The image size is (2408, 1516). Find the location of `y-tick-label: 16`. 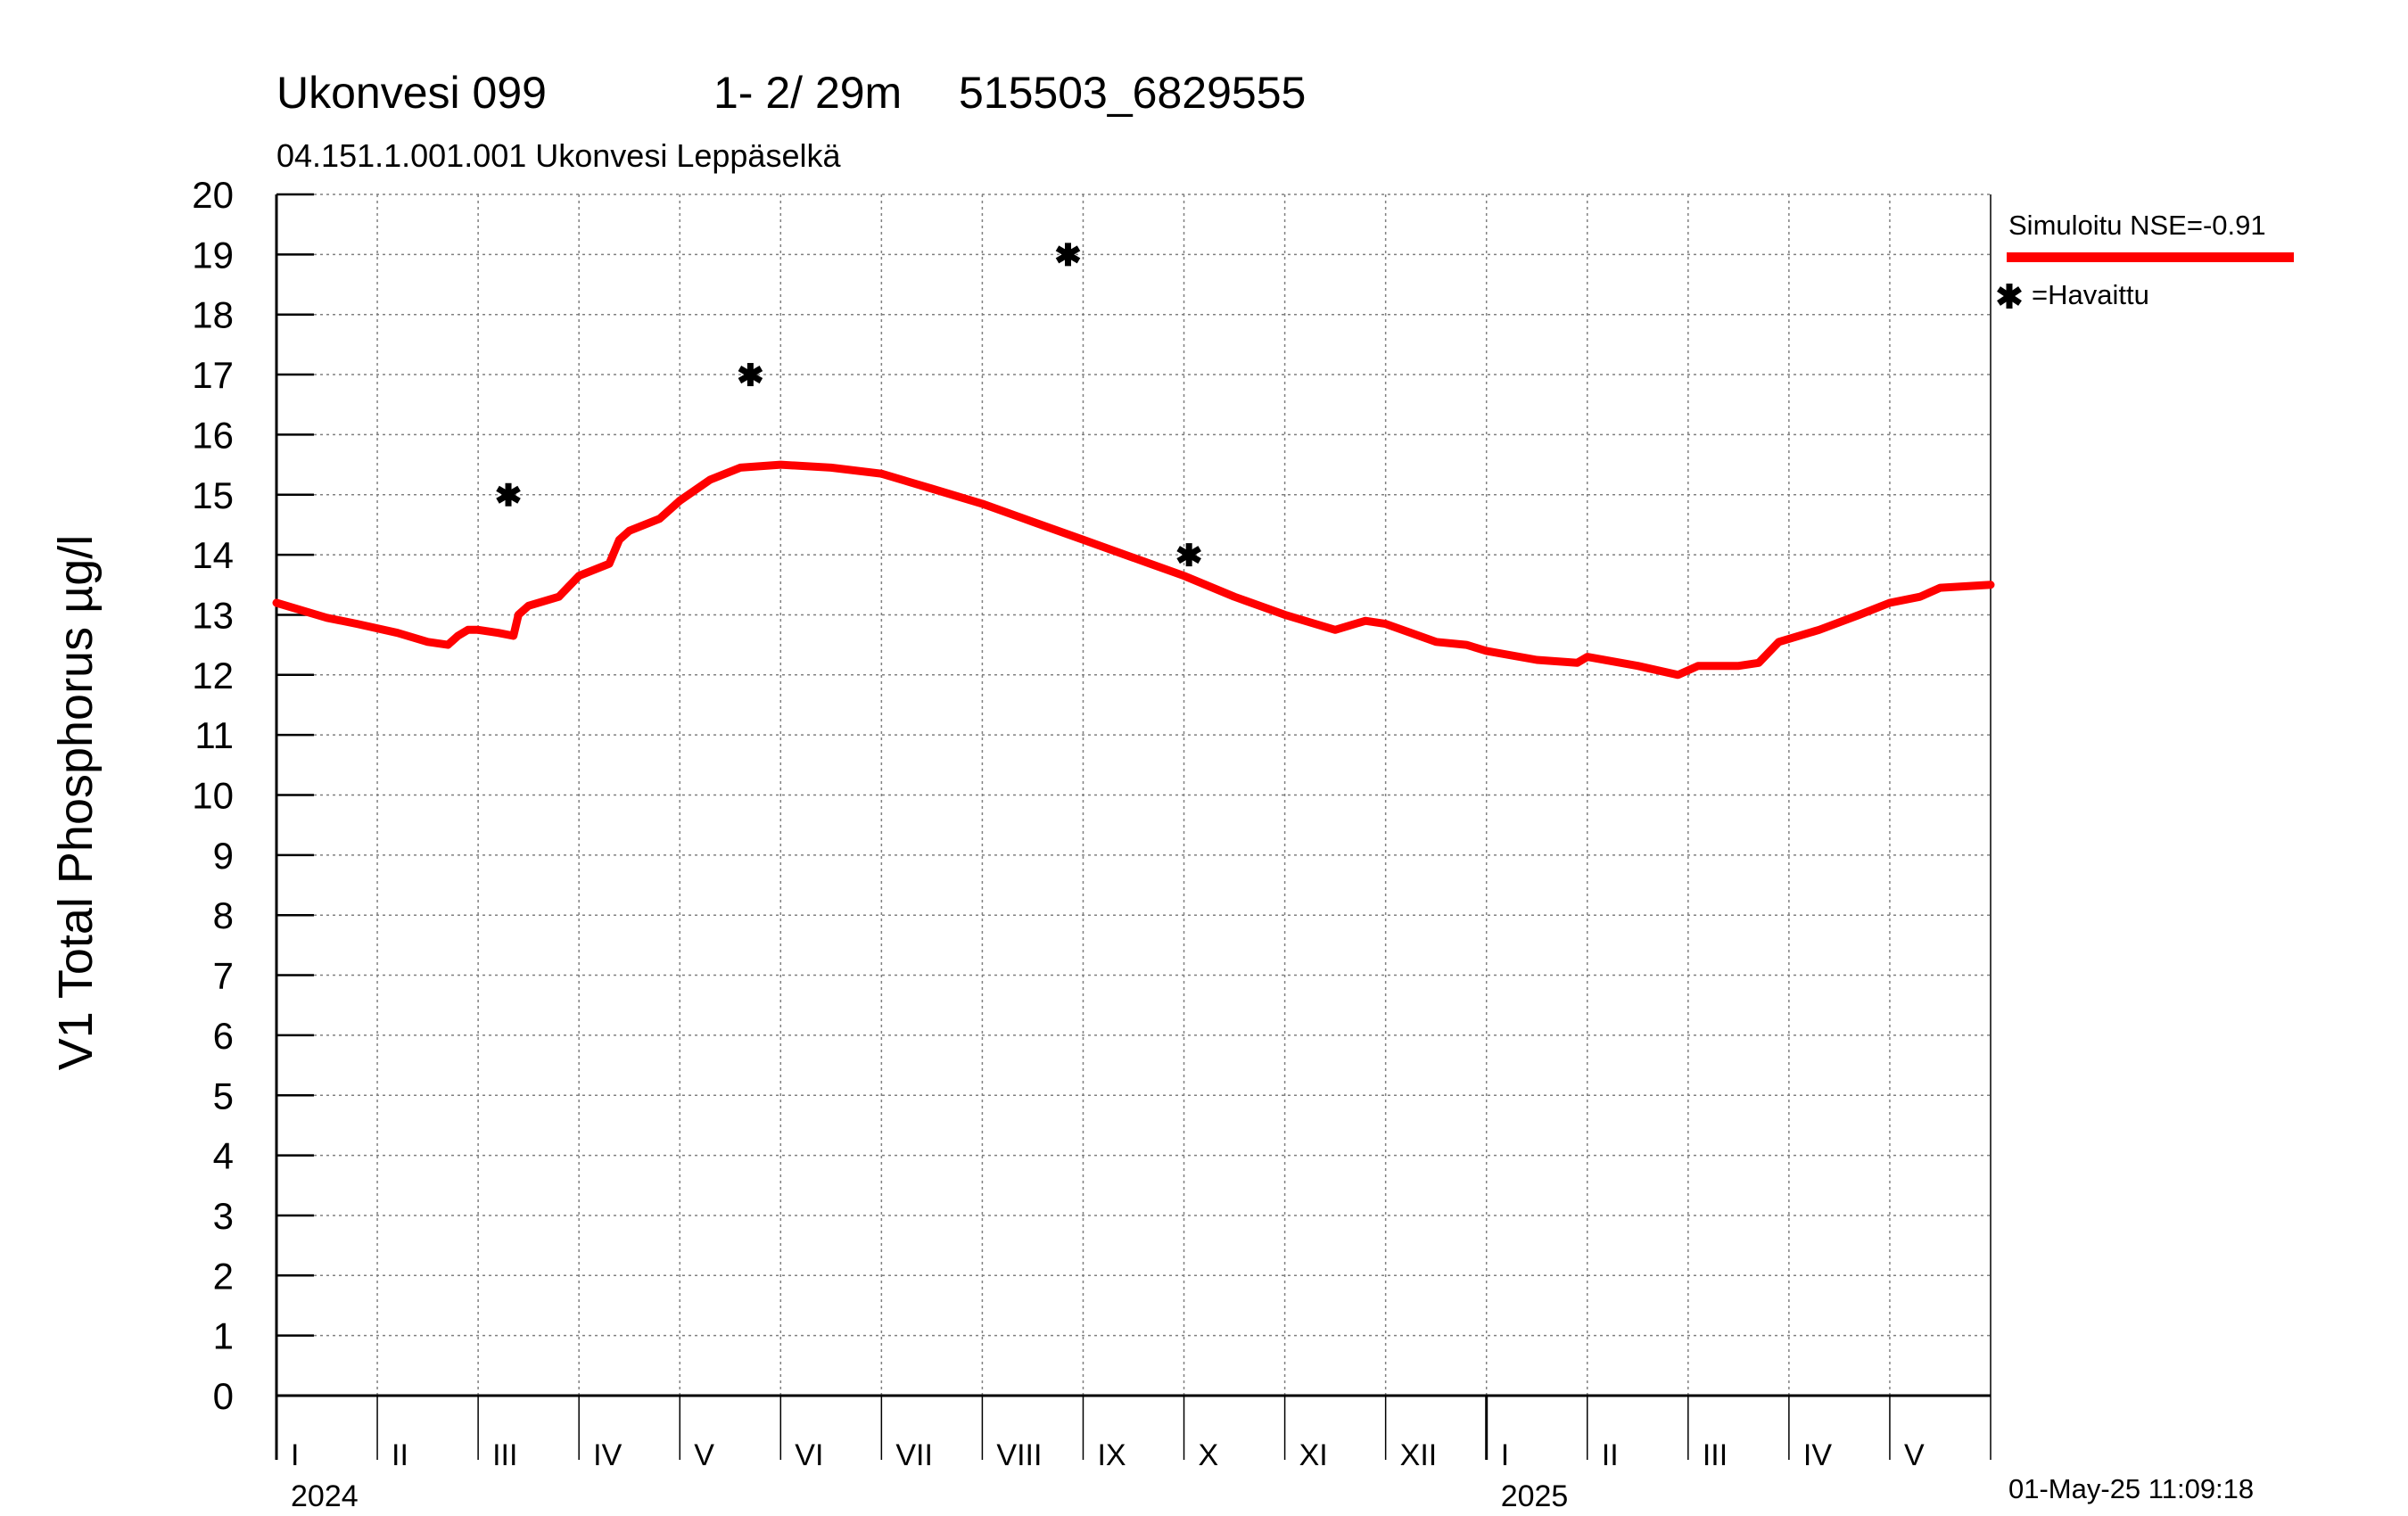

y-tick-label: 16 is located at coordinates (213, 435).